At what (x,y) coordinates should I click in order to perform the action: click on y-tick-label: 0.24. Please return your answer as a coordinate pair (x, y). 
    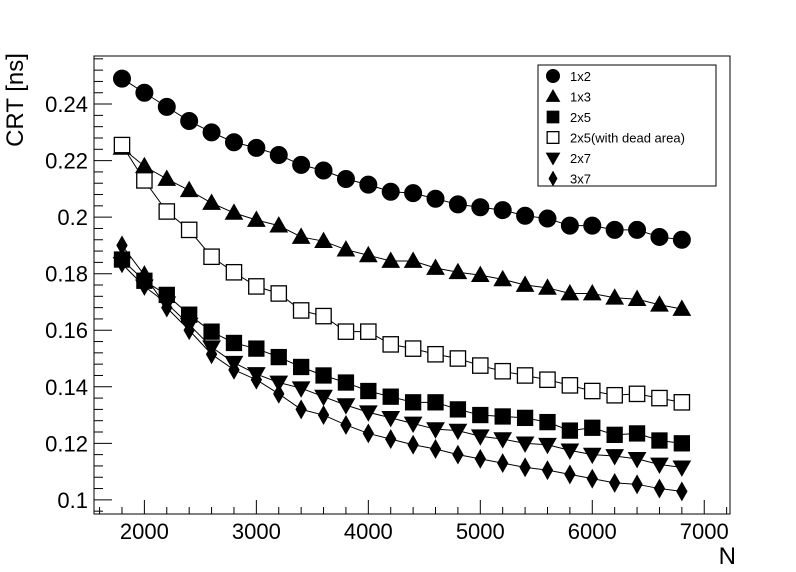
    Looking at the image, I should click on (66, 104).